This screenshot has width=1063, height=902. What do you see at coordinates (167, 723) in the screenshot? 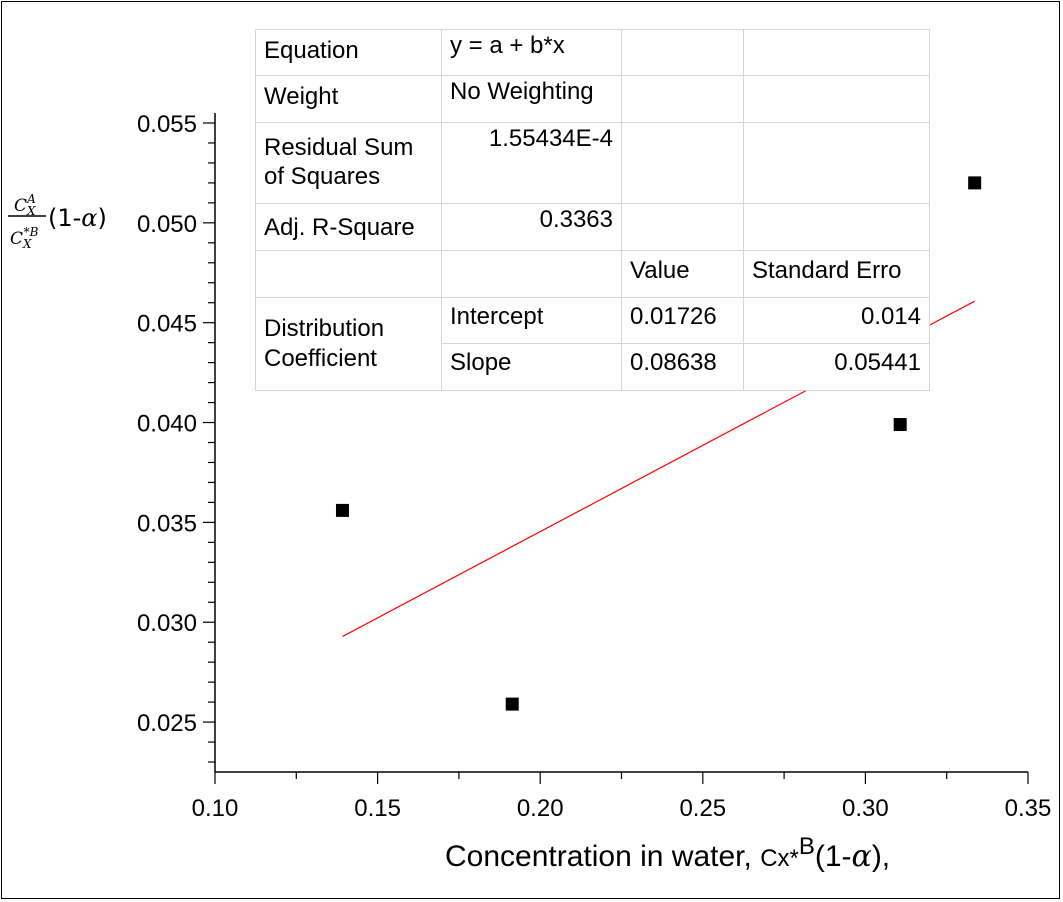
I see `y-tick-label: 0.025` at bounding box center [167, 723].